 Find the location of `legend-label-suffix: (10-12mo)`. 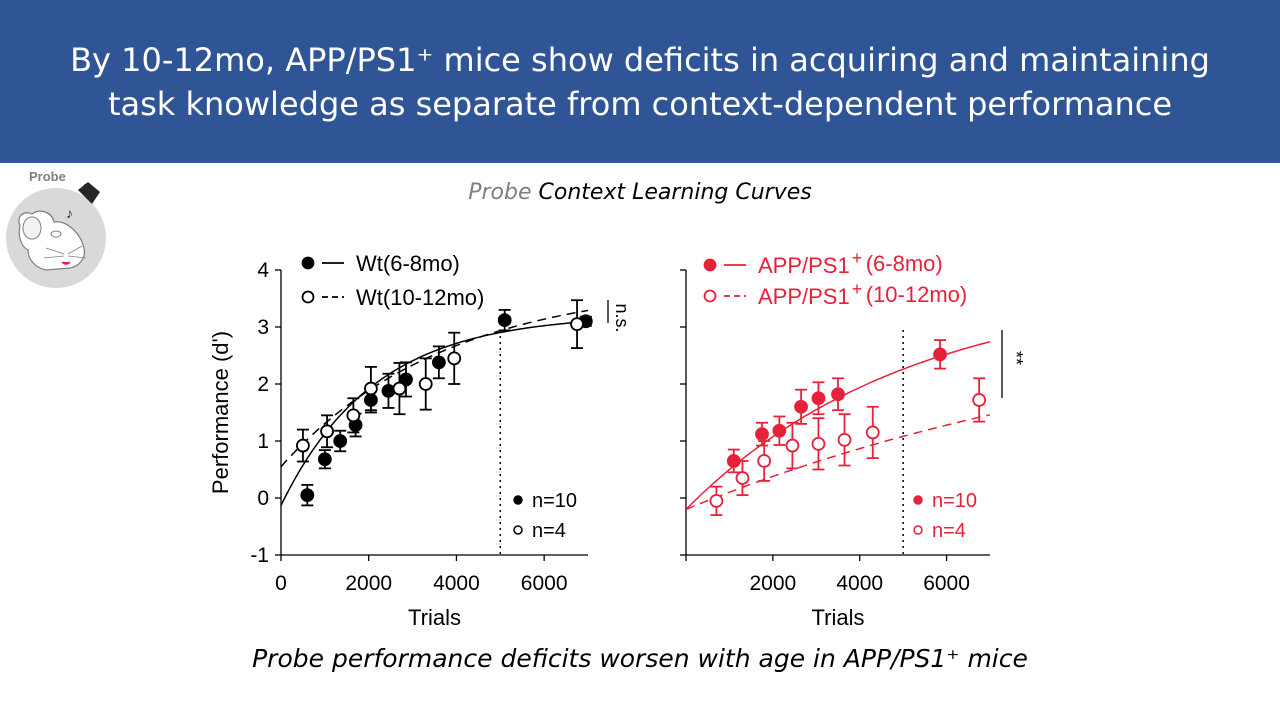

legend-label-suffix: (10-12mo) is located at coordinates (916, 294).